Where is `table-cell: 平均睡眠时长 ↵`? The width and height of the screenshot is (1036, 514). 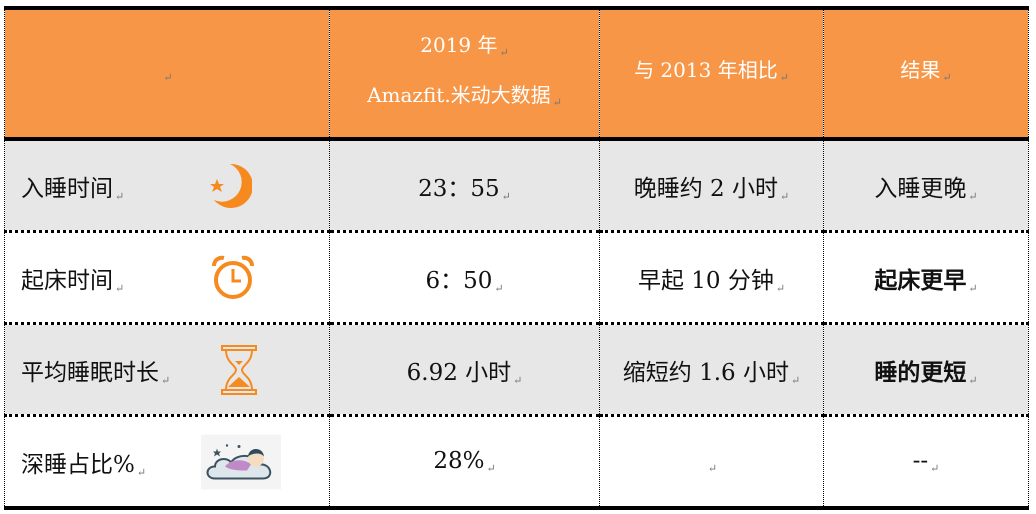 table-cell: 平均睡眠时长 ↵ is located at coordinates (167, 370).